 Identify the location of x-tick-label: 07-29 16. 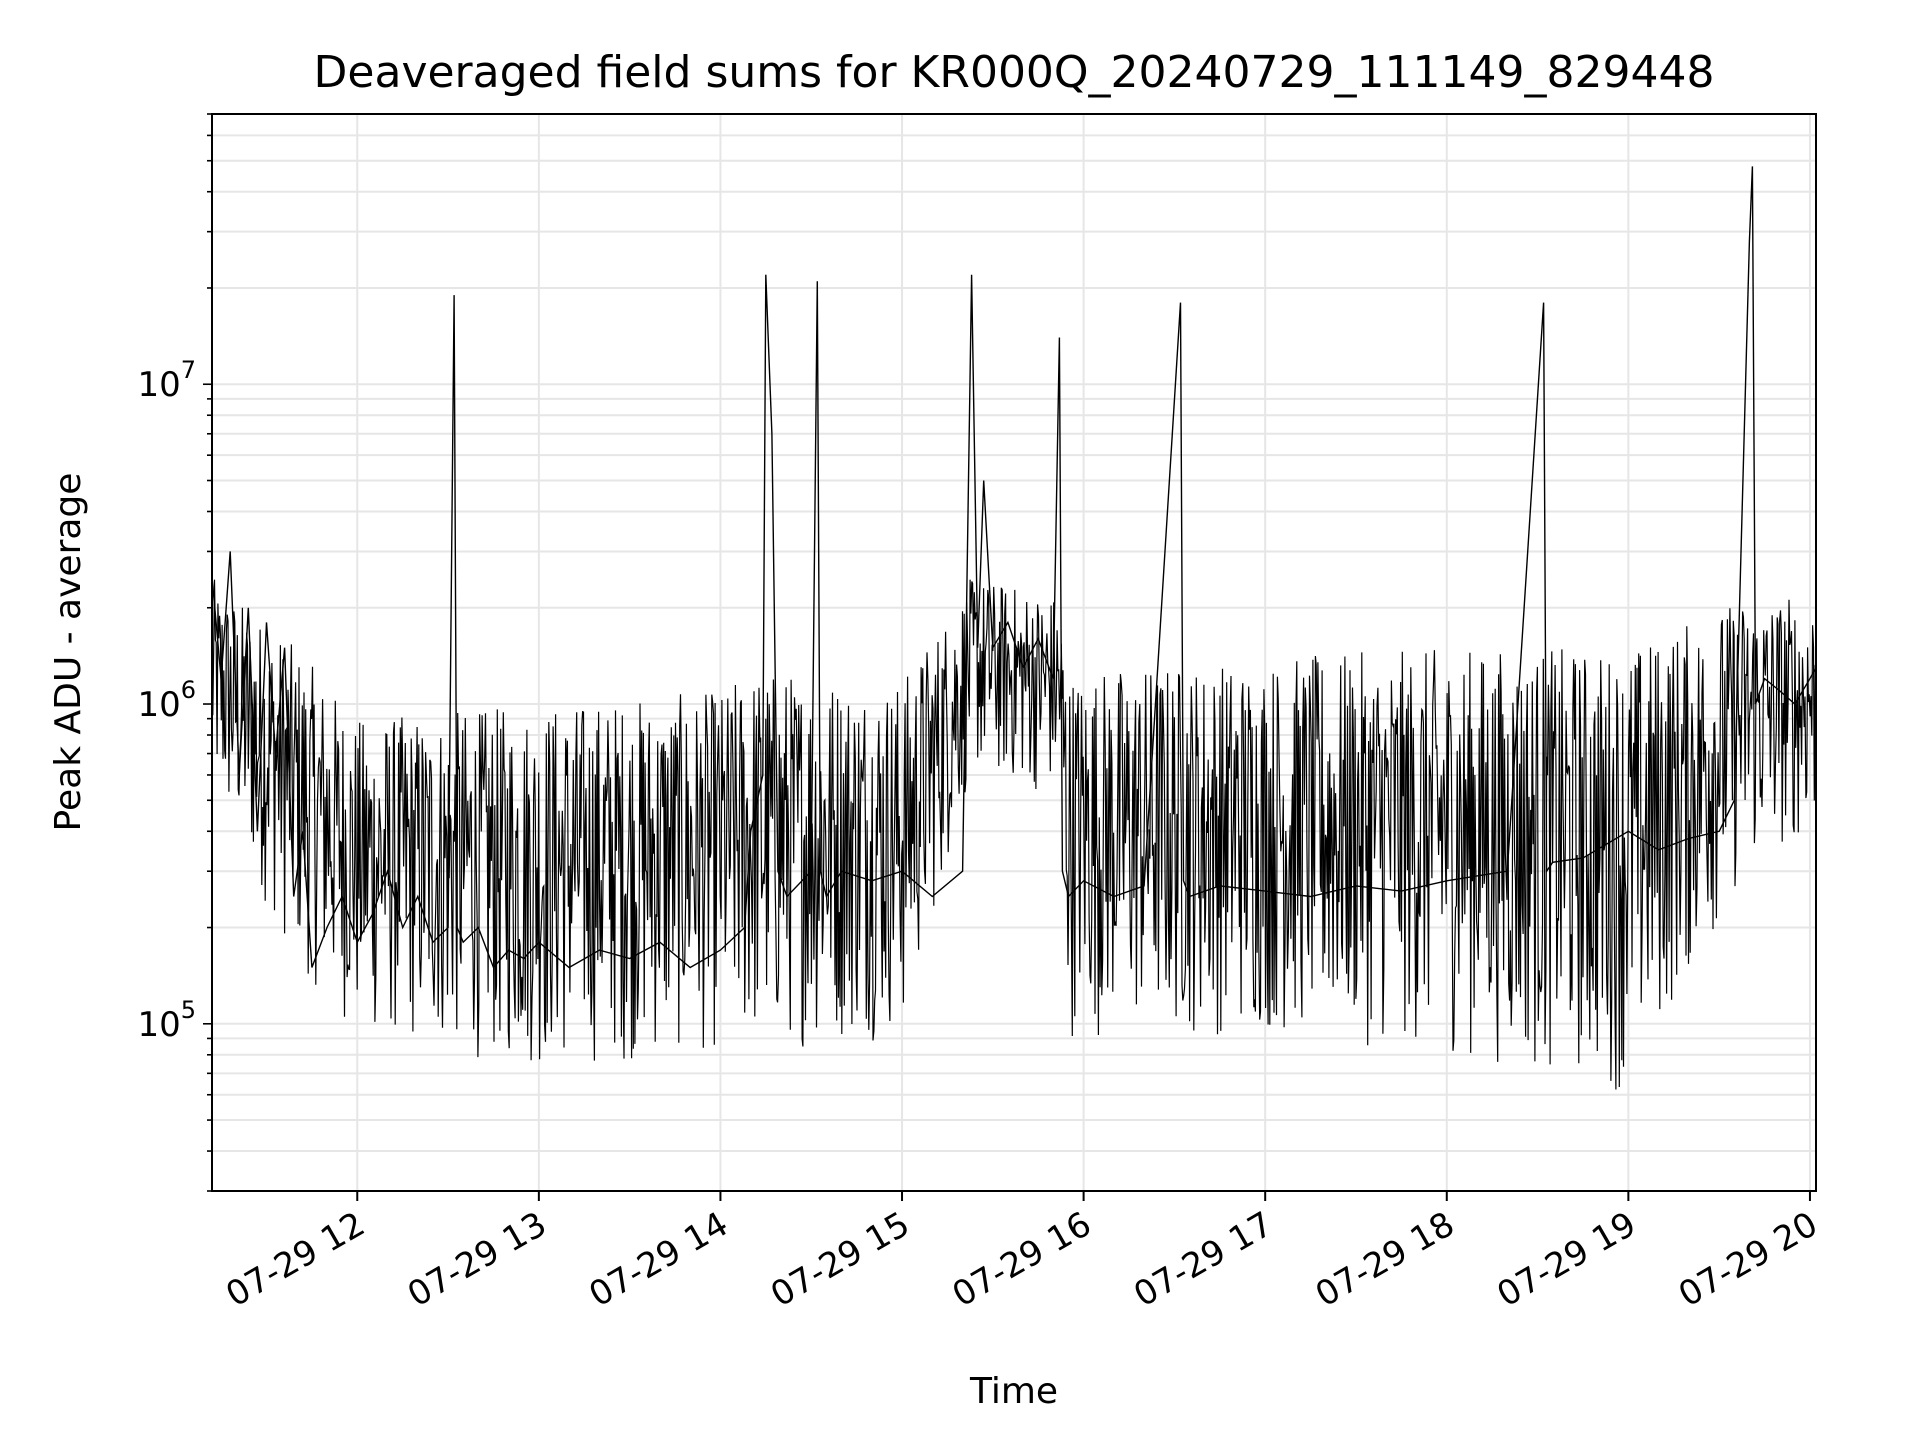
(1022, 1259).